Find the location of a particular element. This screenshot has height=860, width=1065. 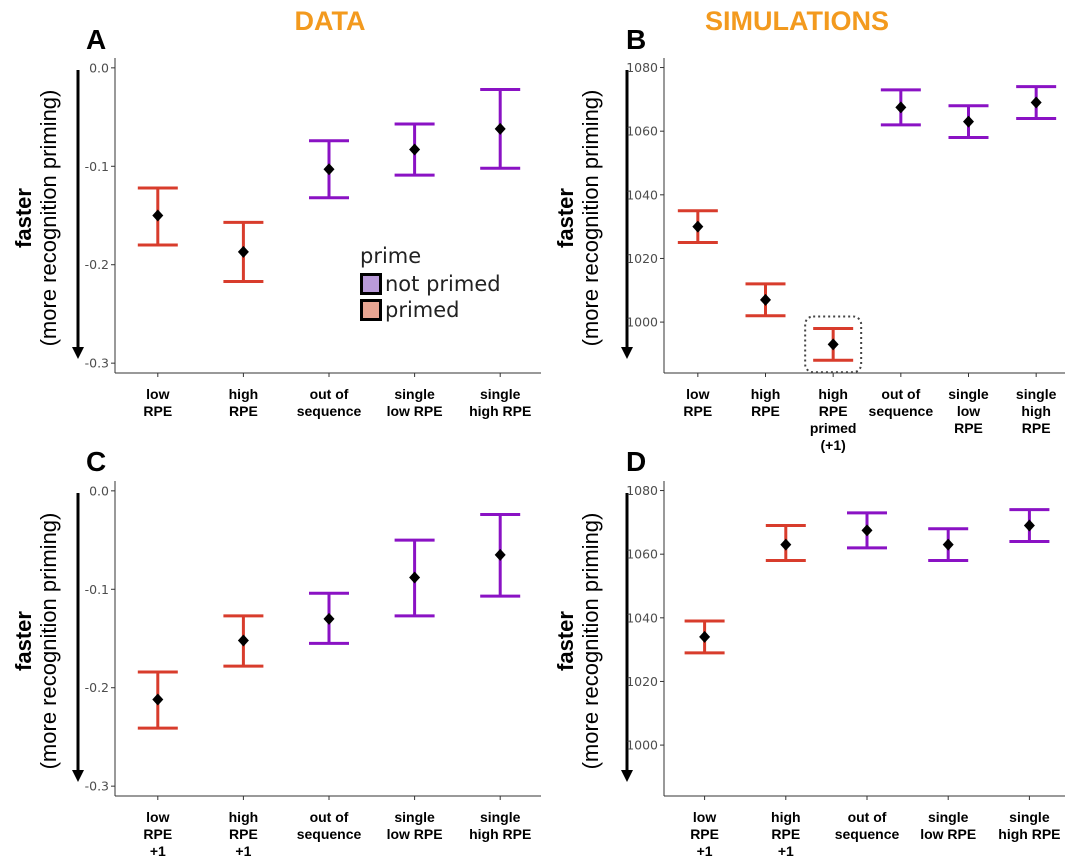

x-tick-label: high RPE primed (+1) is located at coordinates (833, 419).